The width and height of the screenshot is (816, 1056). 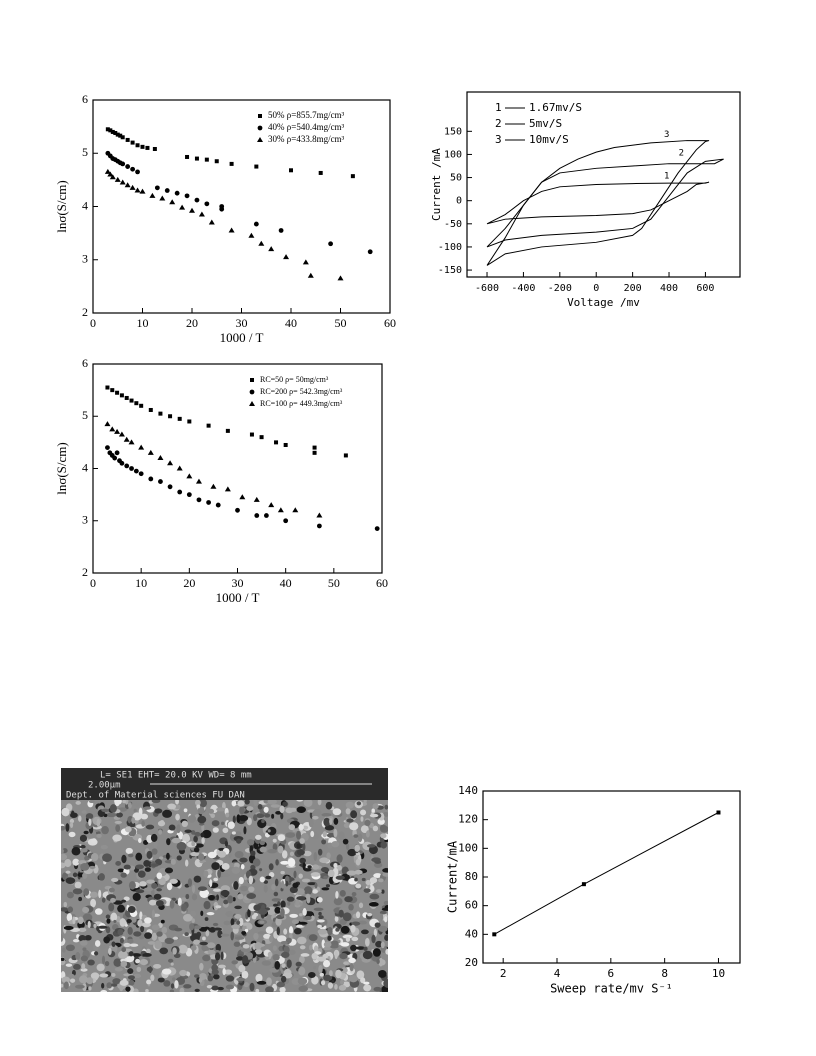 What do you see at coordinates (104, 786) in the screenshot?
I see `micrograph-scale-text: 2.00μm` at bounding box center [104, 786].